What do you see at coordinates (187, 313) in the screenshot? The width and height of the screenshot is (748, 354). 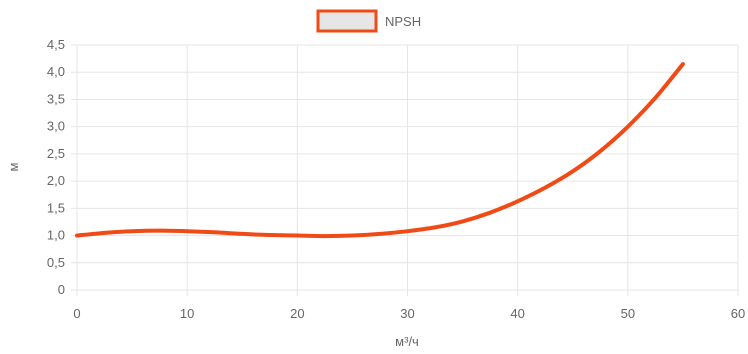 I see `x-tick-label: 10` at bounding box center [187, 313].